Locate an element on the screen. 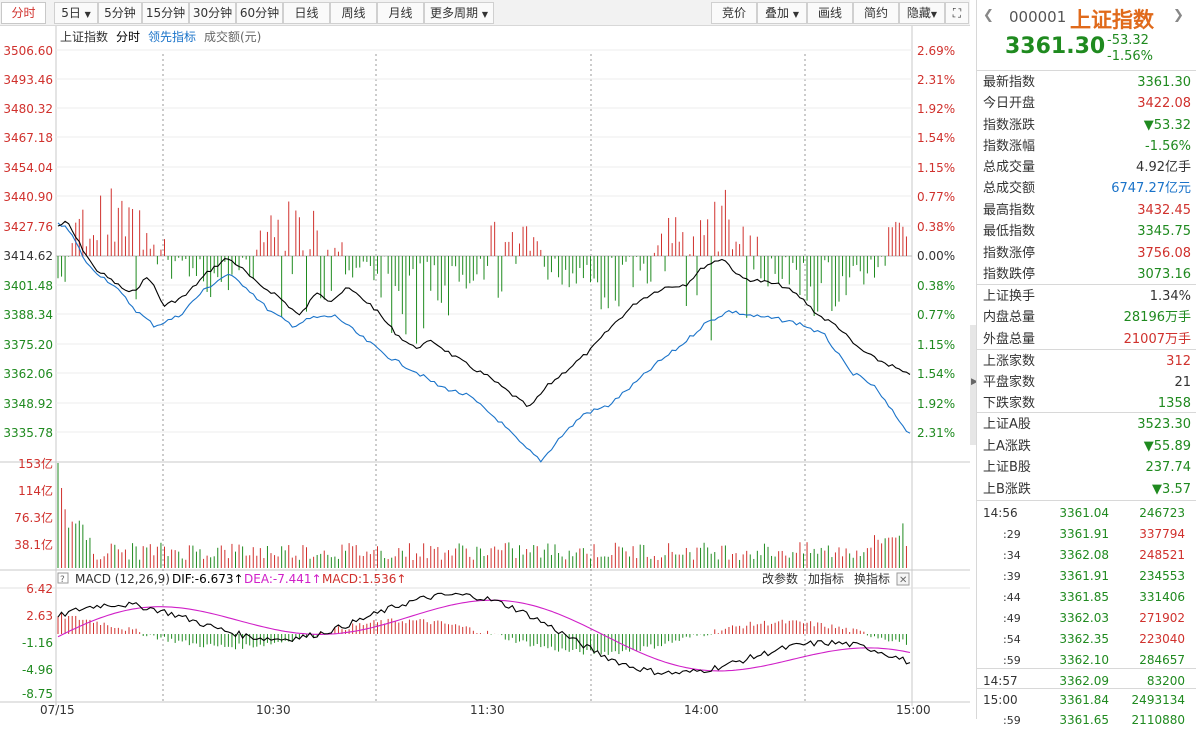 This screenshot has height=731, width=1196. macd-tick: 2.63 is located at coordinates (39, 616).